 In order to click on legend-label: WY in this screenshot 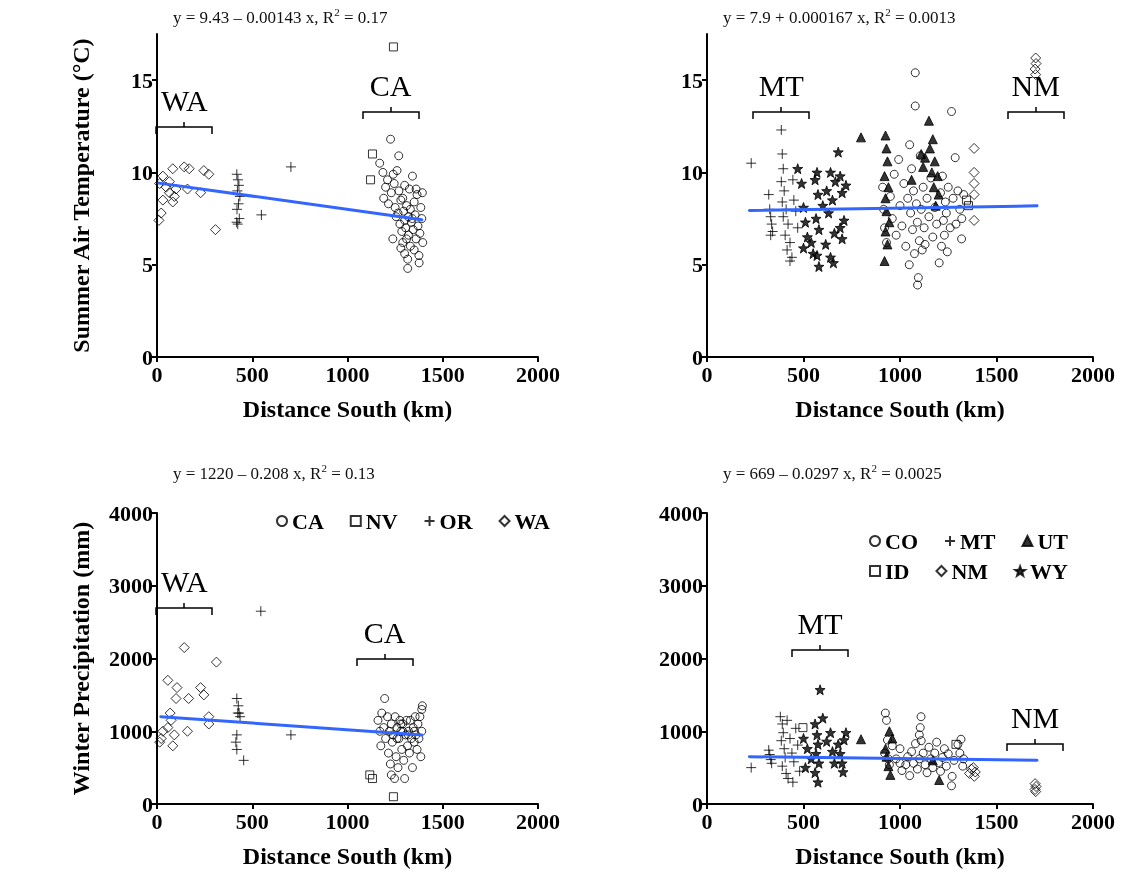, I will do `click(1049, 571)`.